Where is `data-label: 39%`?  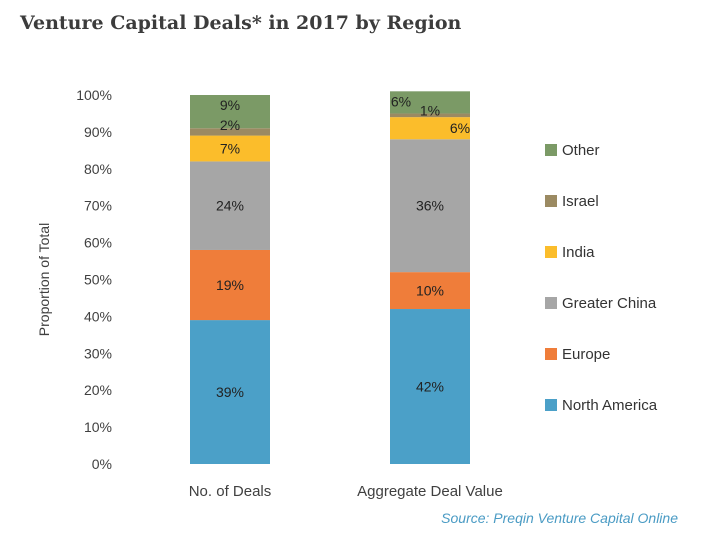 data-label: 39% is located at coordinates (230, 392).